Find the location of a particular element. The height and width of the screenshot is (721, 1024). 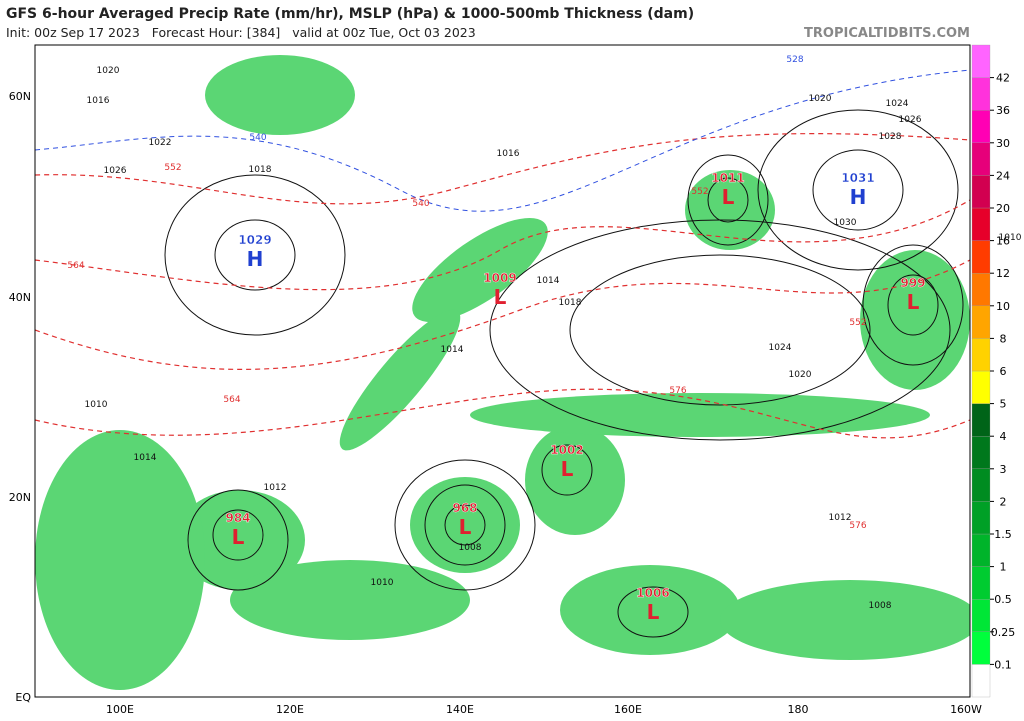

isobar-label: 1028 is located at coordinates (890, 137).